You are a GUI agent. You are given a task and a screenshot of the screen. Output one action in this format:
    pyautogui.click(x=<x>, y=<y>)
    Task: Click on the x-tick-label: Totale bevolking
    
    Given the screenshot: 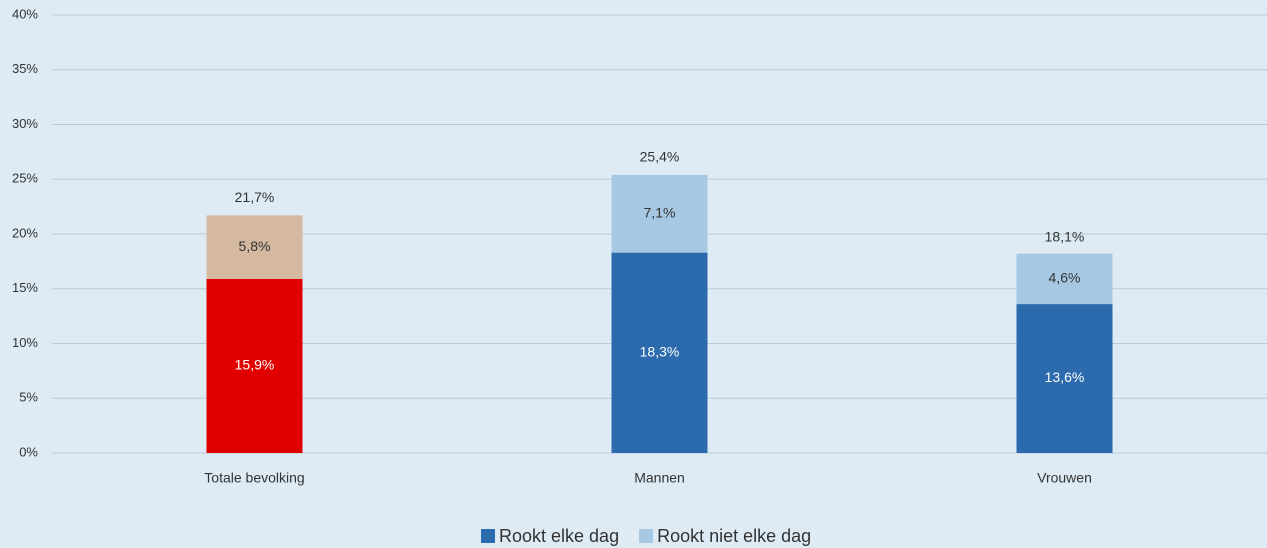 What is the action you would take?
    pyautogui.click(x=254, y=478)
    